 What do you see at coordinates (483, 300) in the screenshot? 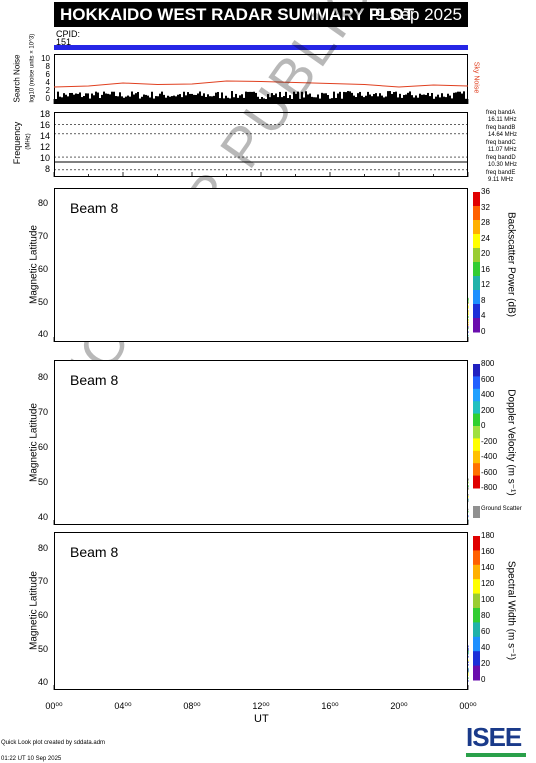
I see `colorbar-tick-label: 8` at bounding box center [483, 300].